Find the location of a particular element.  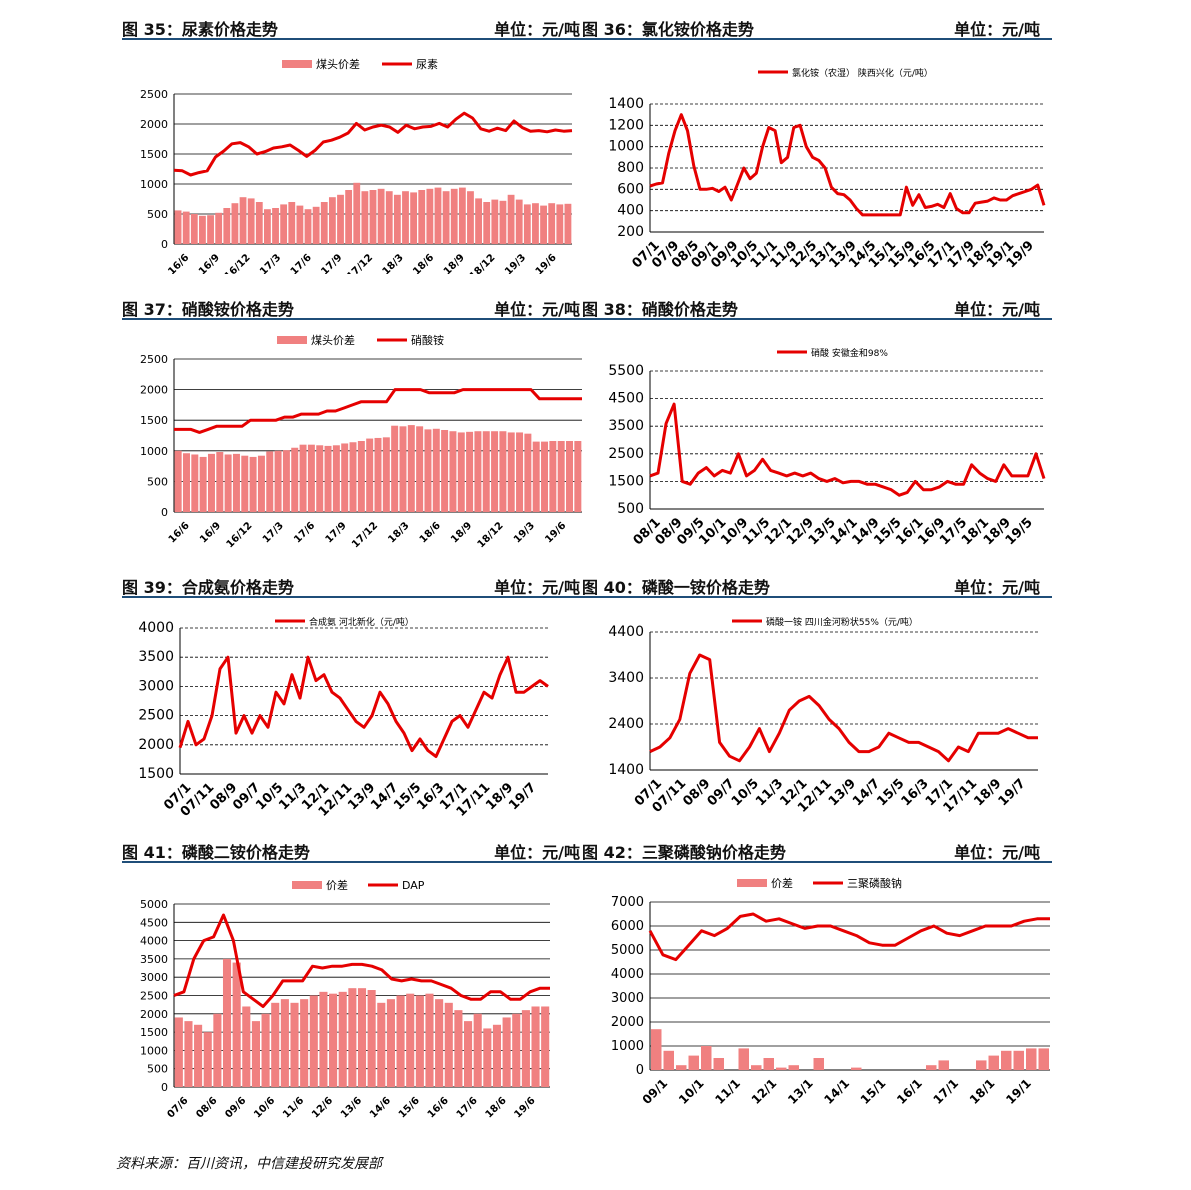

panel-header: 图 36：氯化铵价格走势 单位：元/吨 is located at coordinates (817, 27).